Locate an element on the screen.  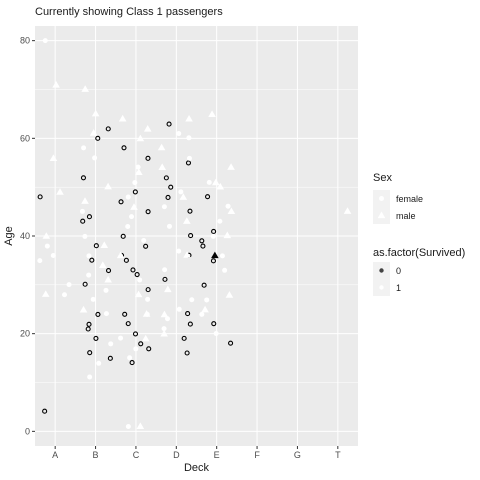
legend: Sex female male as.factor(Survived) 0 1 is located at coordinates (419, 234).